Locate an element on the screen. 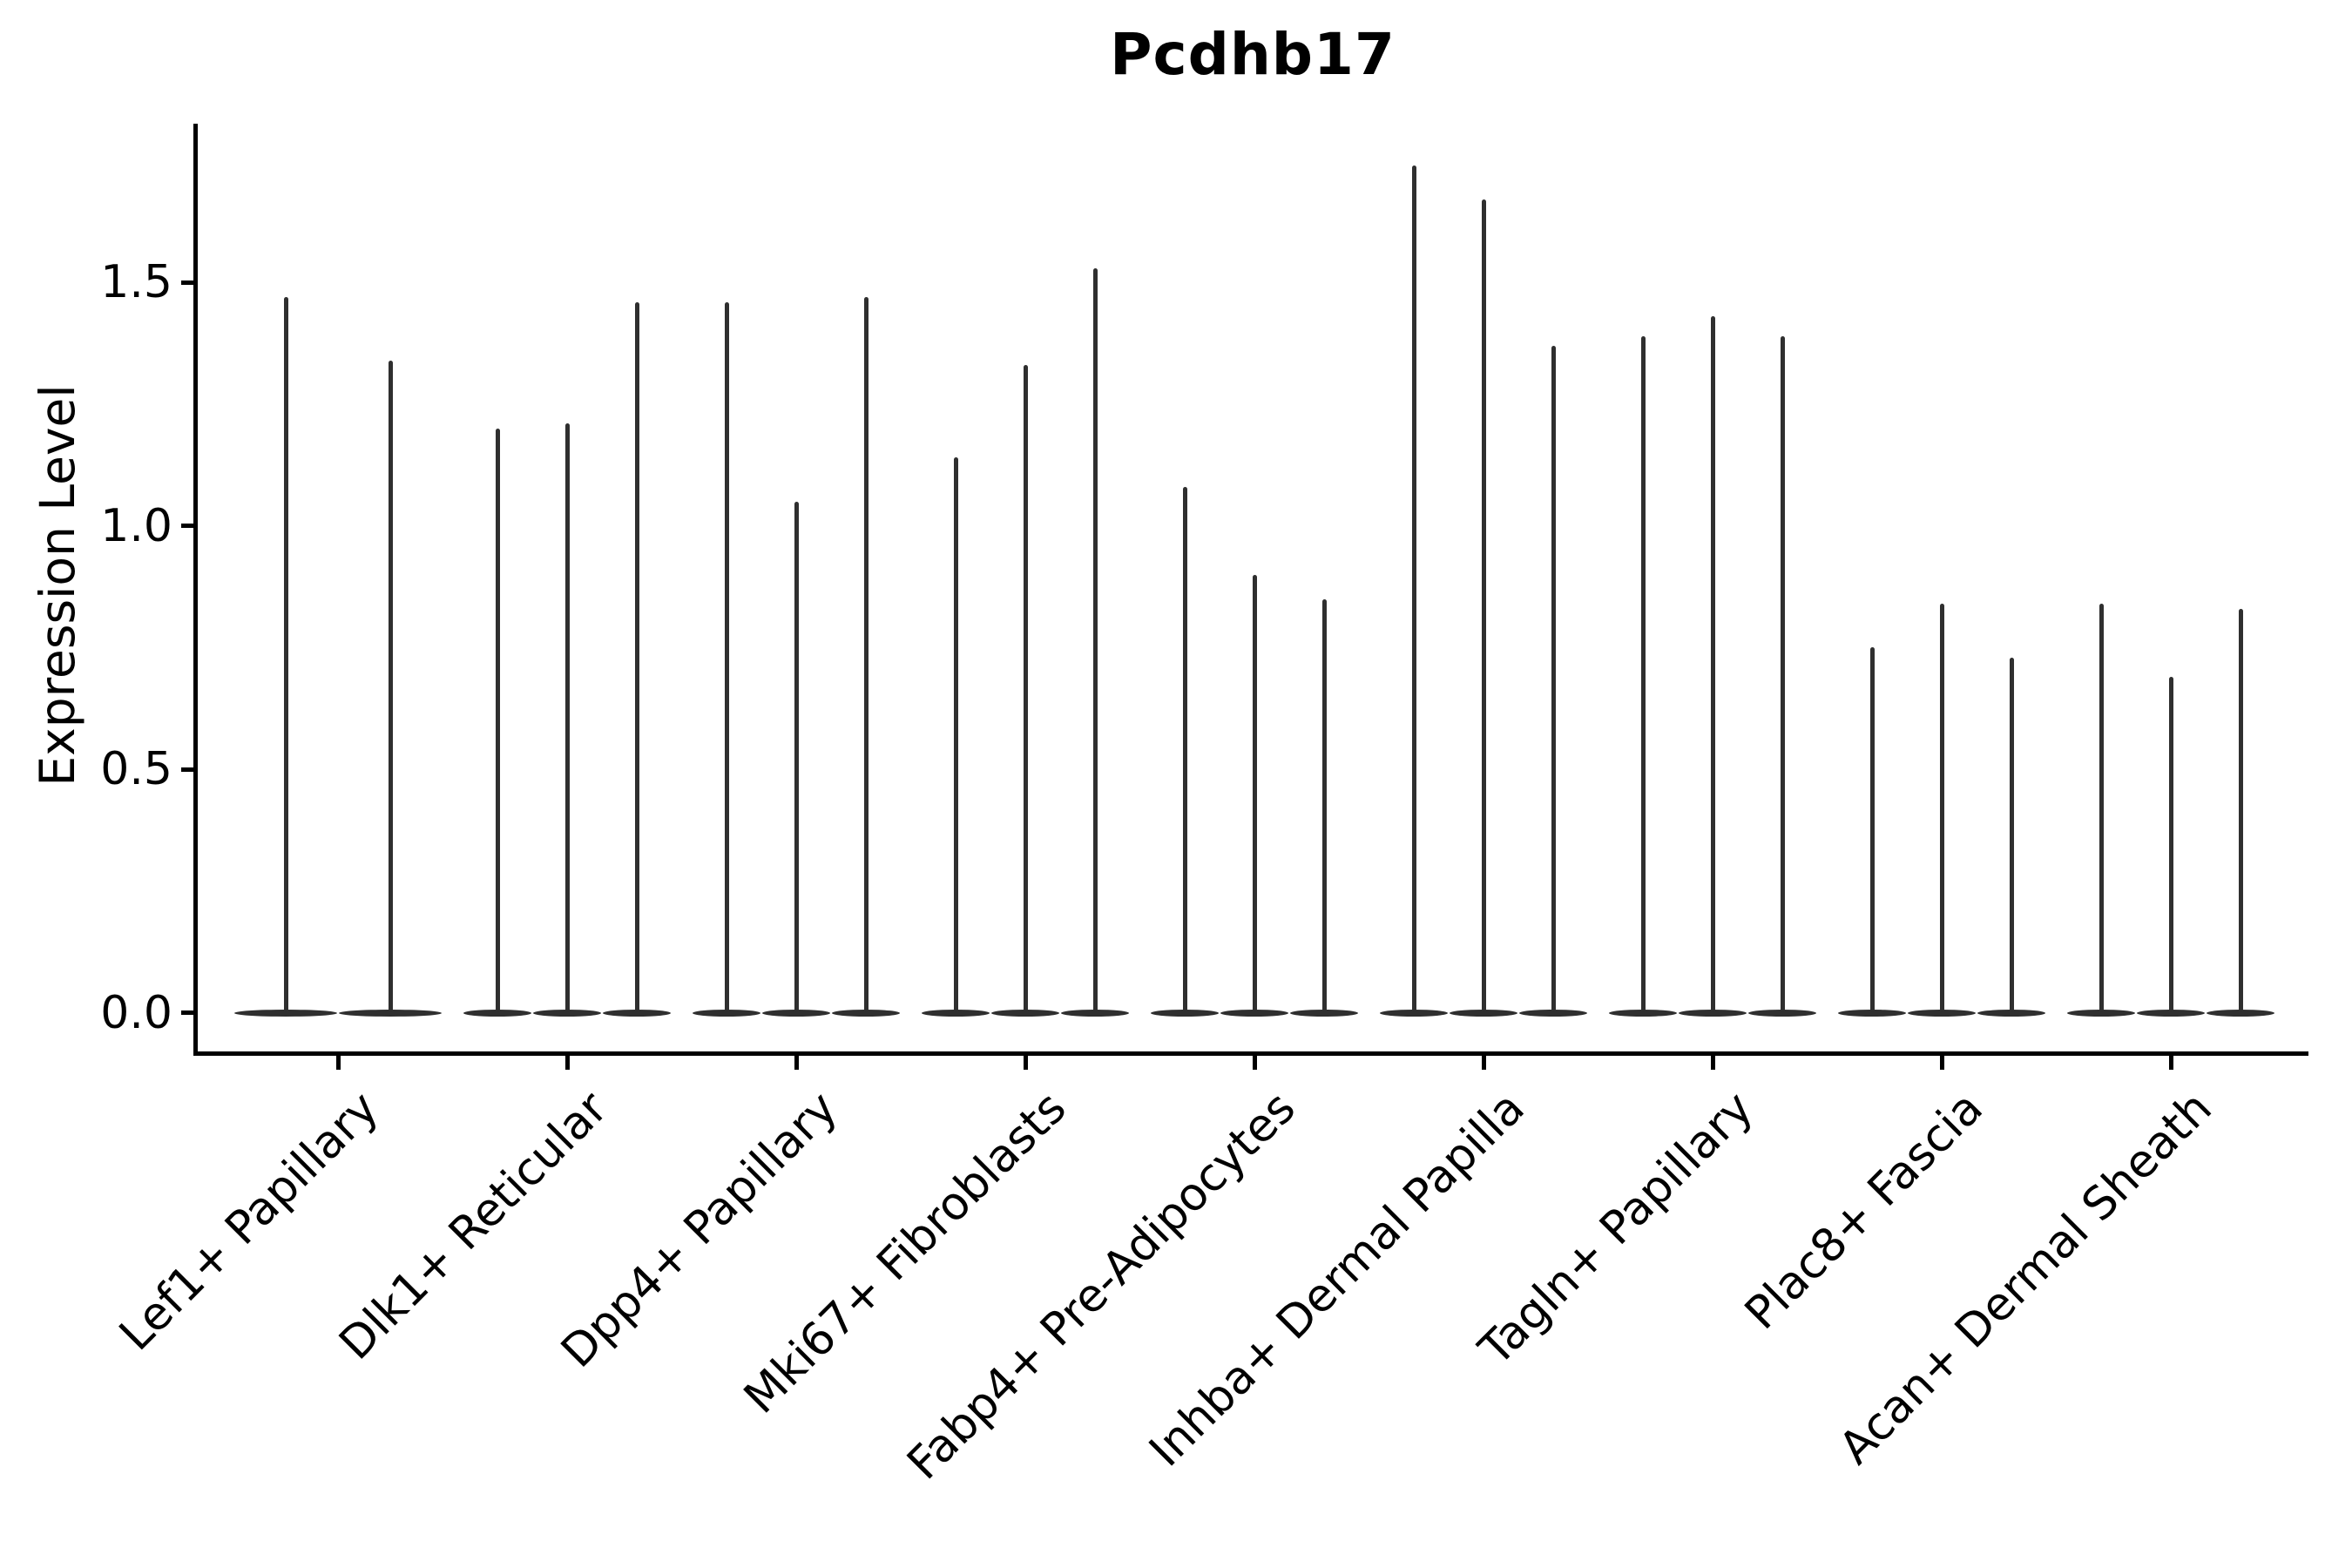  y-tick-label: 1.5 is located at coordinates (136, 282).